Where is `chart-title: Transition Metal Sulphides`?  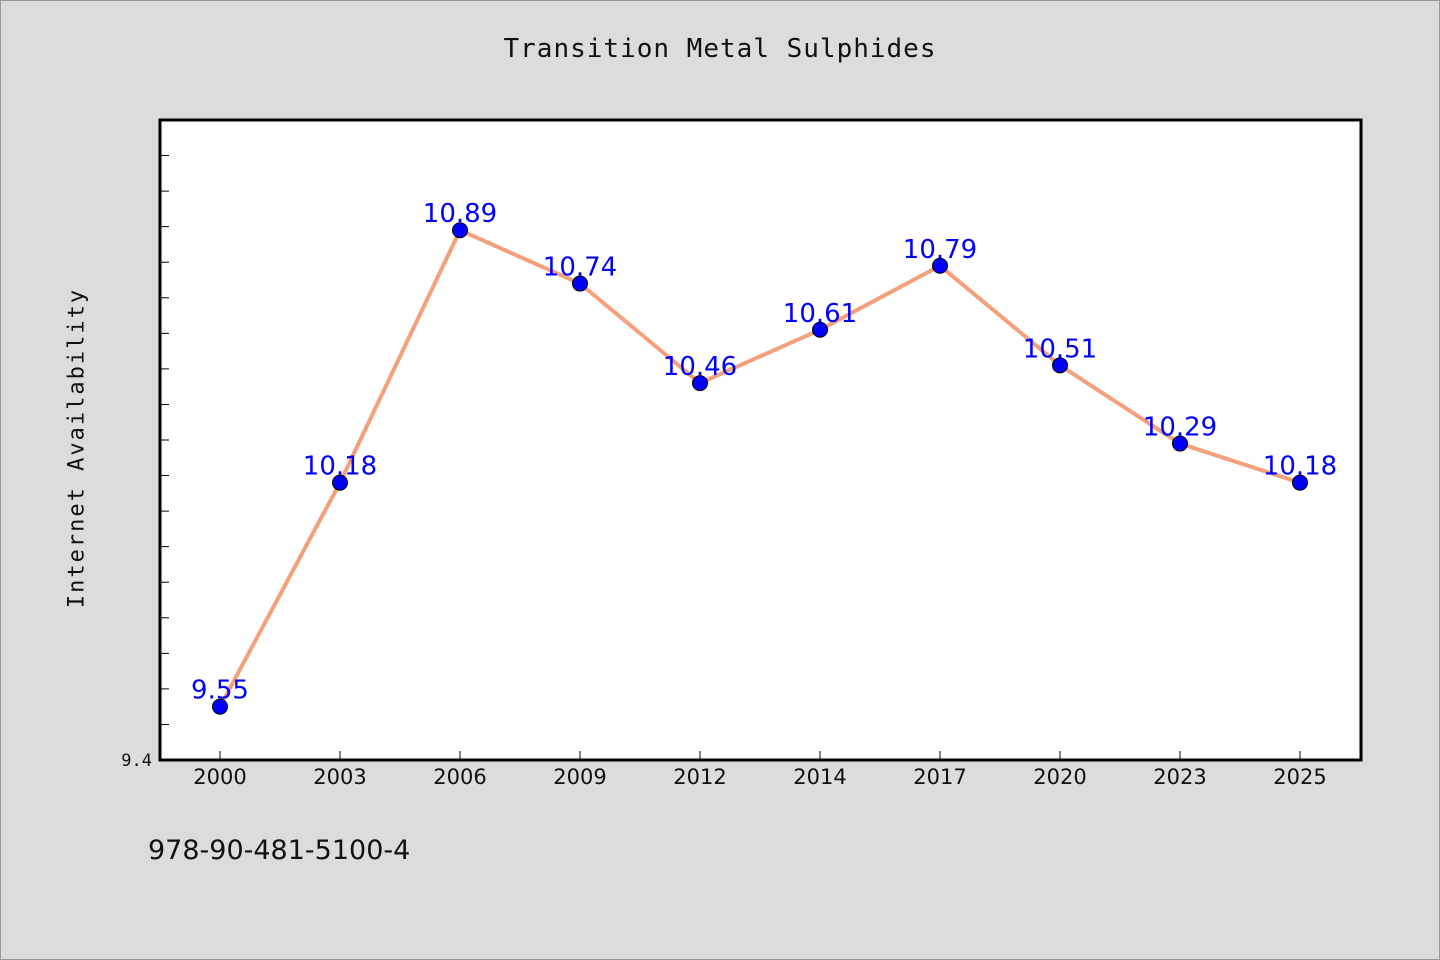
chart-title: Transition Metal Sulphides is located at coordinates (720, 49).